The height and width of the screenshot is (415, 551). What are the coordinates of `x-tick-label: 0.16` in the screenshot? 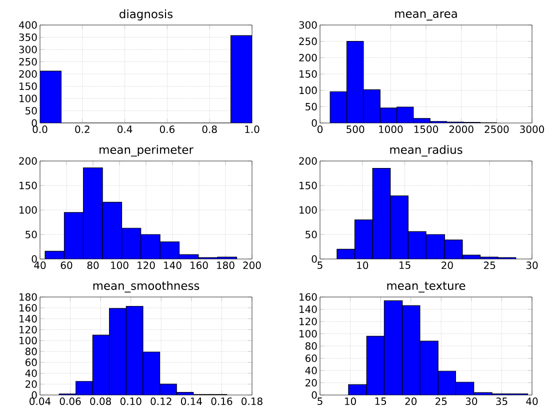 It's located at (221, 402).